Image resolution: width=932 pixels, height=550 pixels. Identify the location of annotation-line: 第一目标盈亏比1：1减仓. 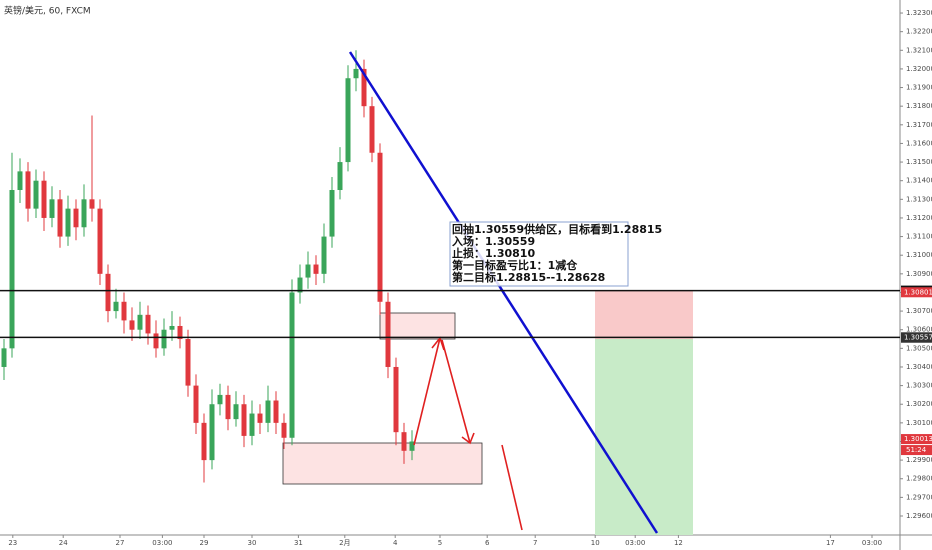
(515, 265).